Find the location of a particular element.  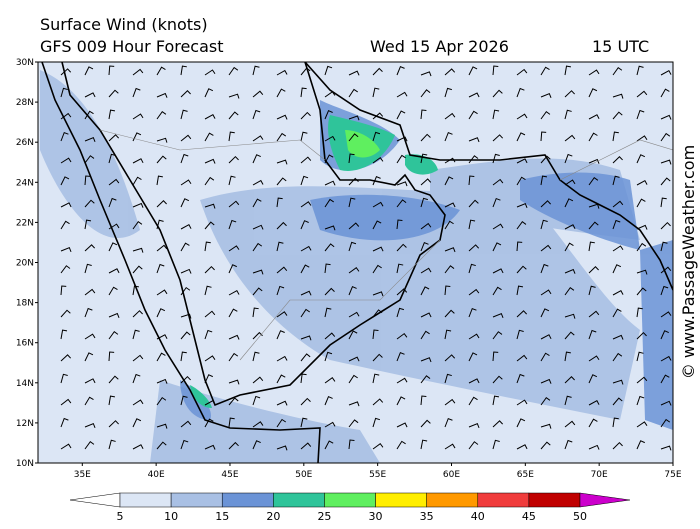

lat-label: 22N is located at coordinates (25, 223).